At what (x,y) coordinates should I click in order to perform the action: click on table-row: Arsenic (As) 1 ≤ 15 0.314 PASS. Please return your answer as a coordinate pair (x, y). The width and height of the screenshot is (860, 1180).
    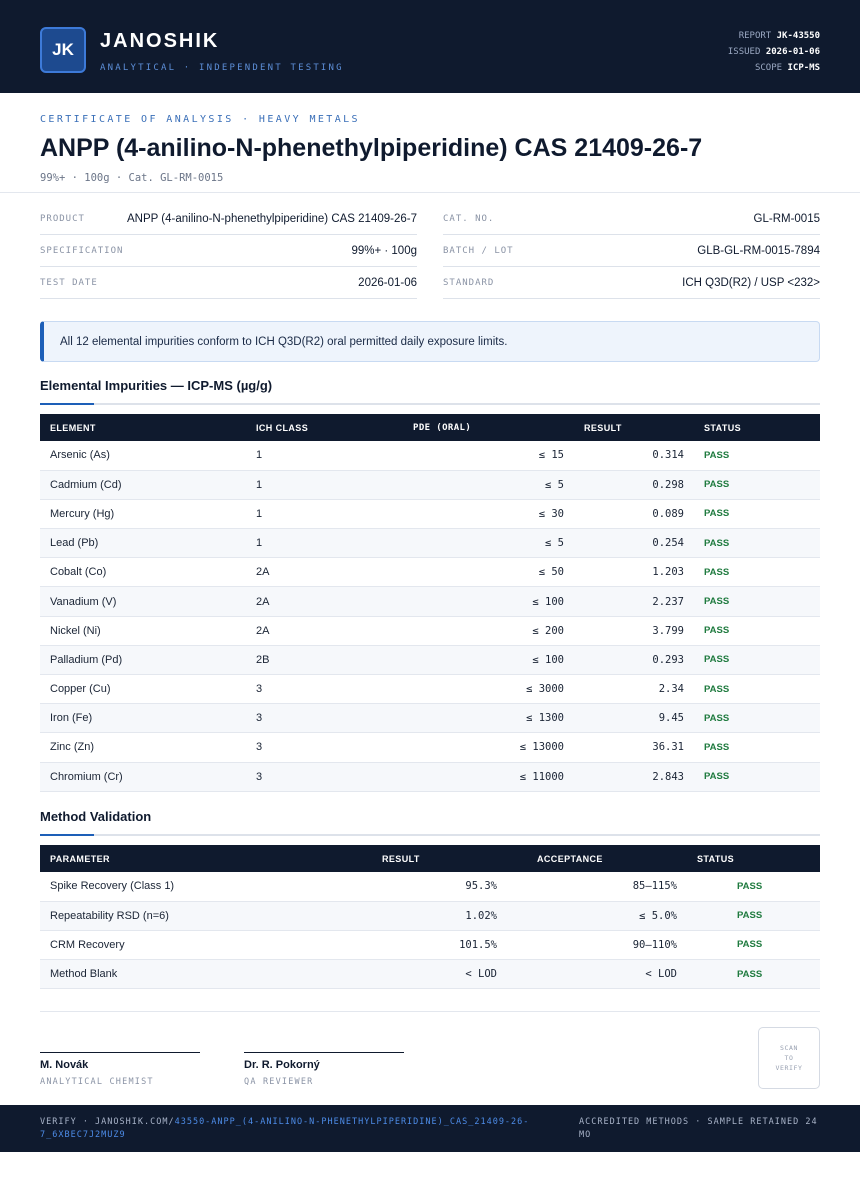
    Looking at the image, I should click on (430, 456).